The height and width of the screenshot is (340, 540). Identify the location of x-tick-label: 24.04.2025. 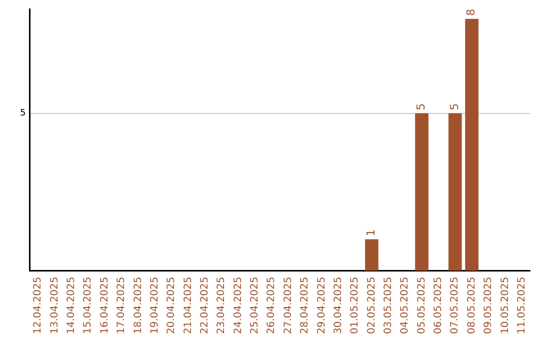
(238, 305).